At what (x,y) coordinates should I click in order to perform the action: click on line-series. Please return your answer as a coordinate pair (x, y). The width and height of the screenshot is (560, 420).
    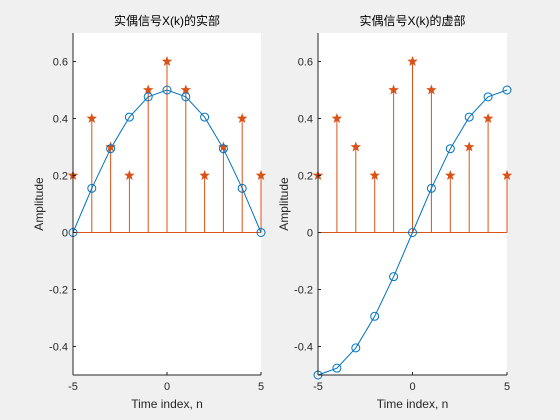
    Looking at the image, I should click on (167, 161).